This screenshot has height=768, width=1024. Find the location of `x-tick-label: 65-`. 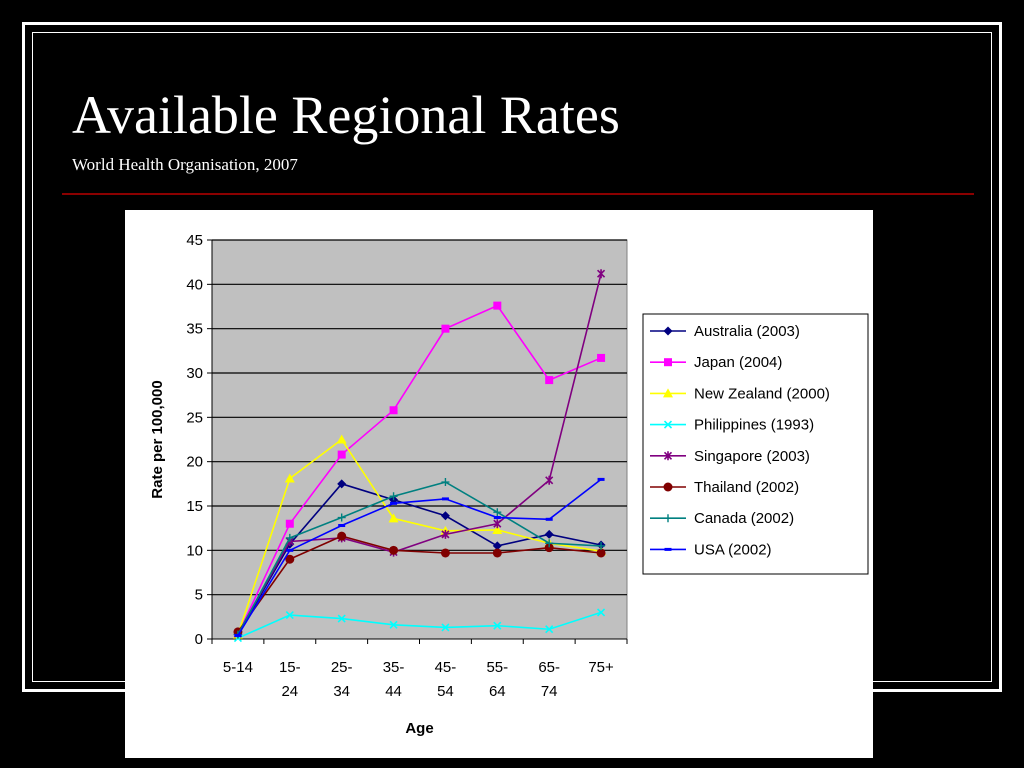

x-tick-label: 65- is located at coordinates (549, 667).